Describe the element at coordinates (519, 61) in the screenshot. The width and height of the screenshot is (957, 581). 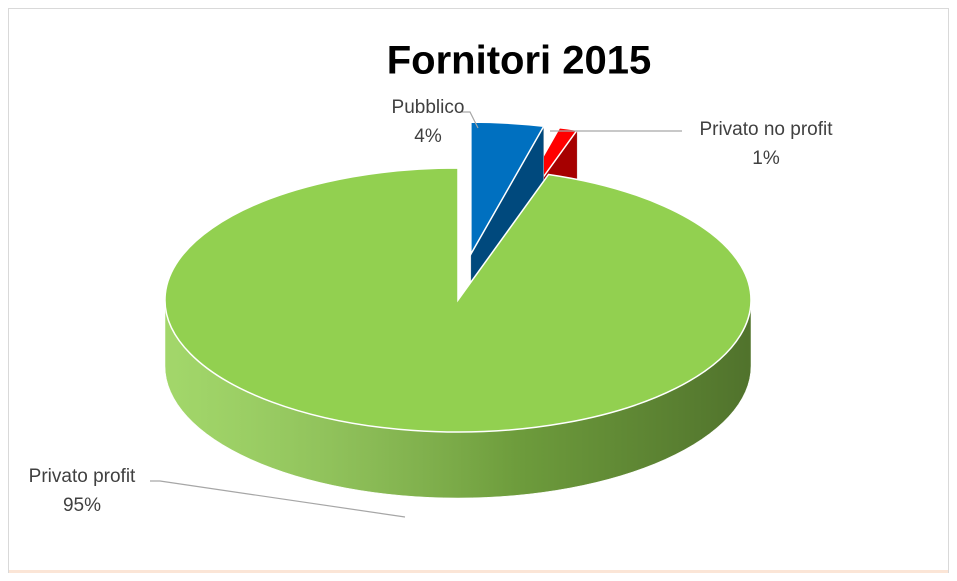
I see `chart-title: Fornitori 2015` at that location.